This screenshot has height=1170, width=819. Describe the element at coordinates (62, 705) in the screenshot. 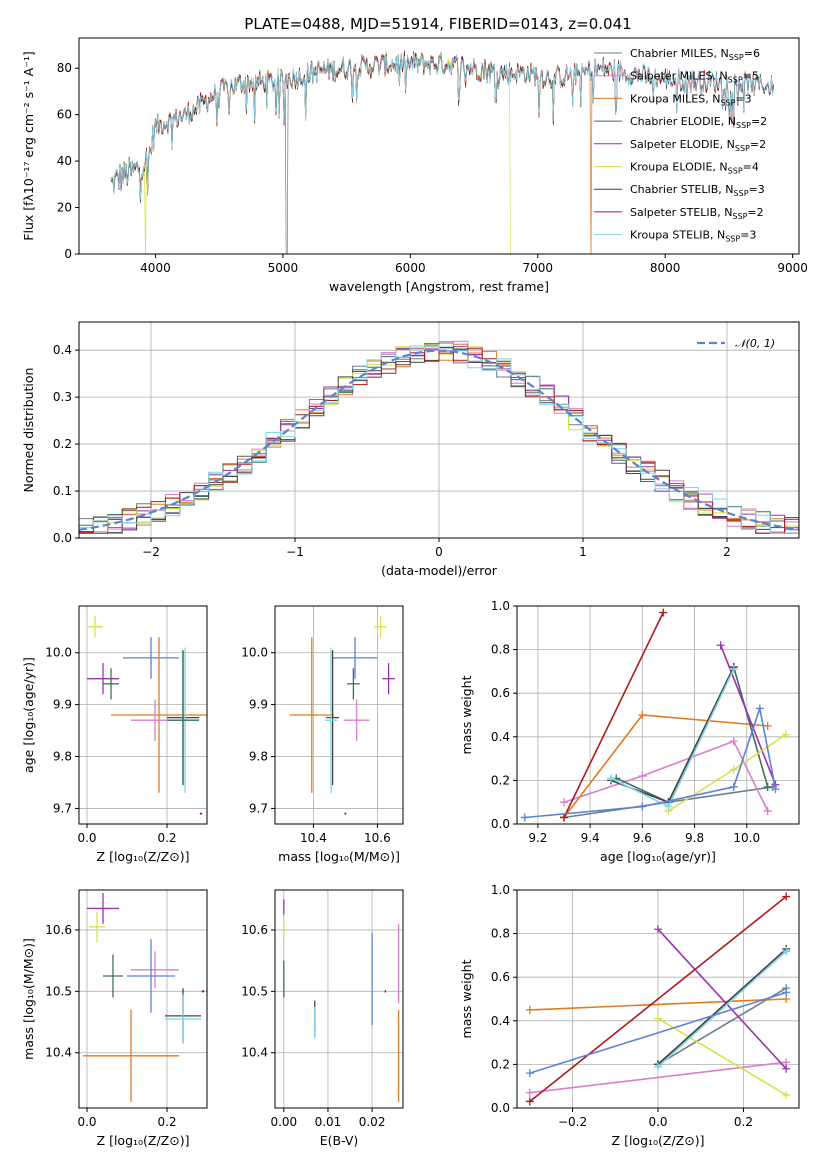

I see `age-vs-Z-ytick-label: 9.9` at that location.